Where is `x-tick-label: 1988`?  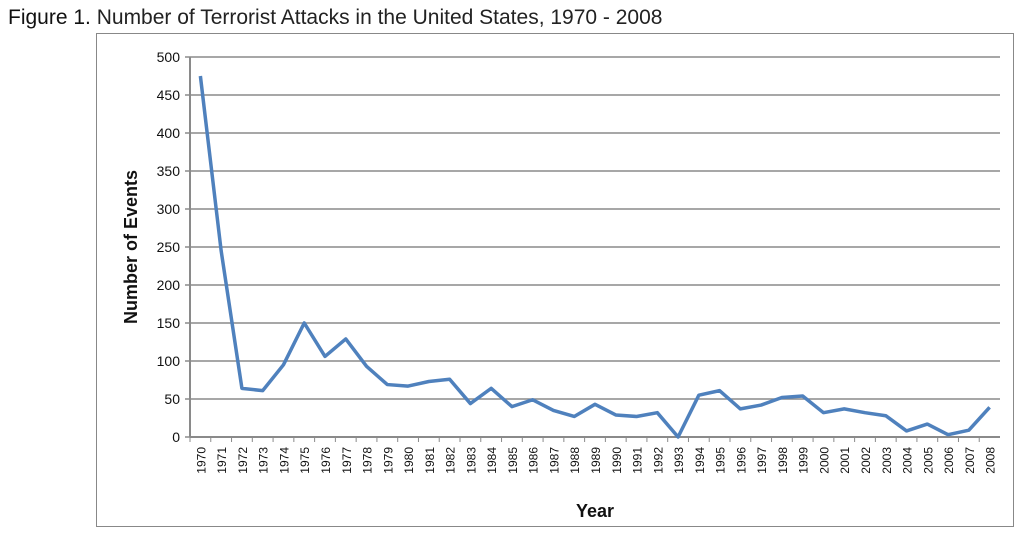
x-tick-label: 1988 is located at coordinates (575, 460).